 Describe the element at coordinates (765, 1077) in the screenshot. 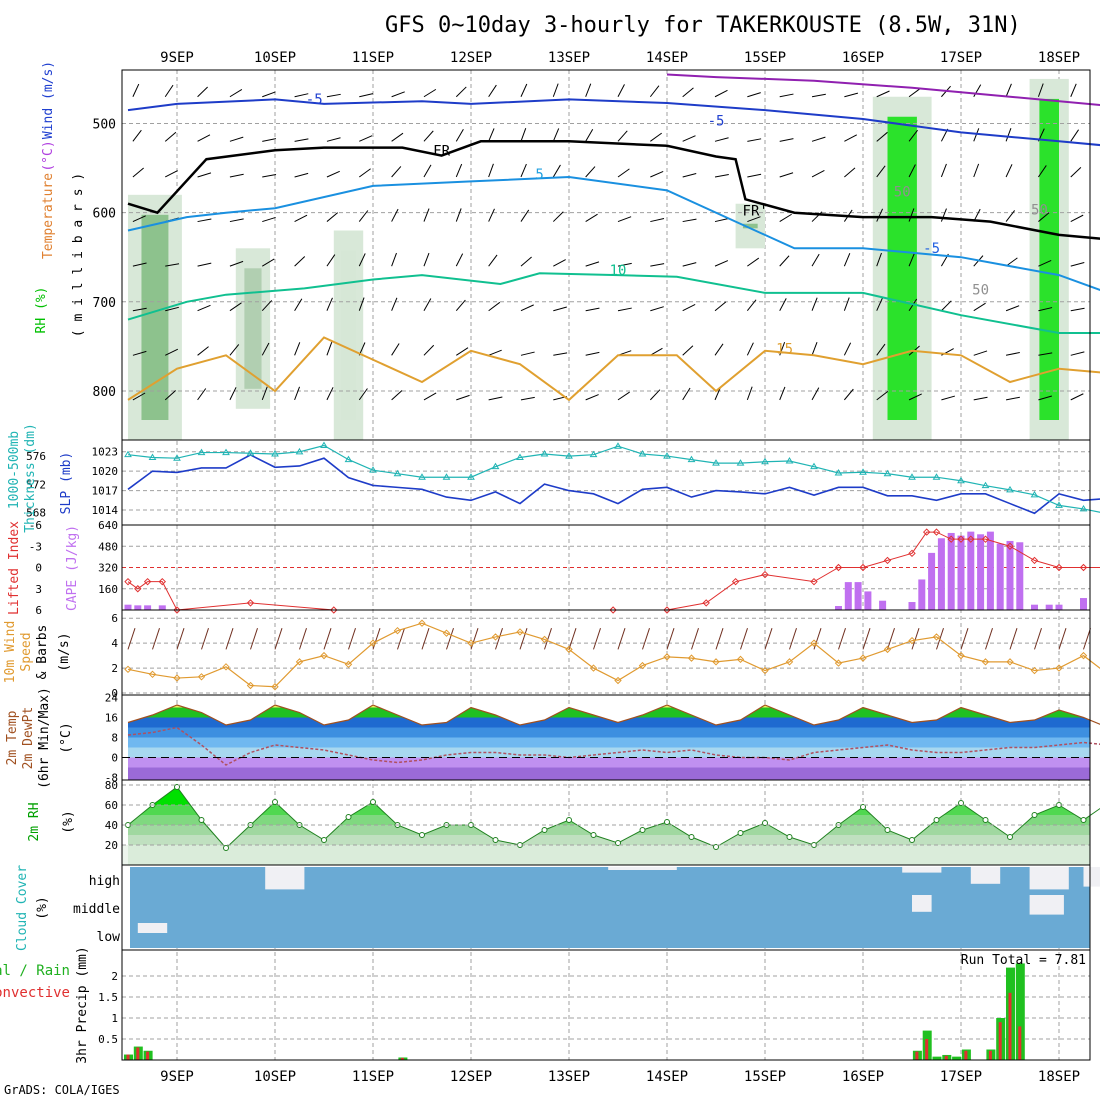

I see `date-label-bottom: 15SEP` at that location.